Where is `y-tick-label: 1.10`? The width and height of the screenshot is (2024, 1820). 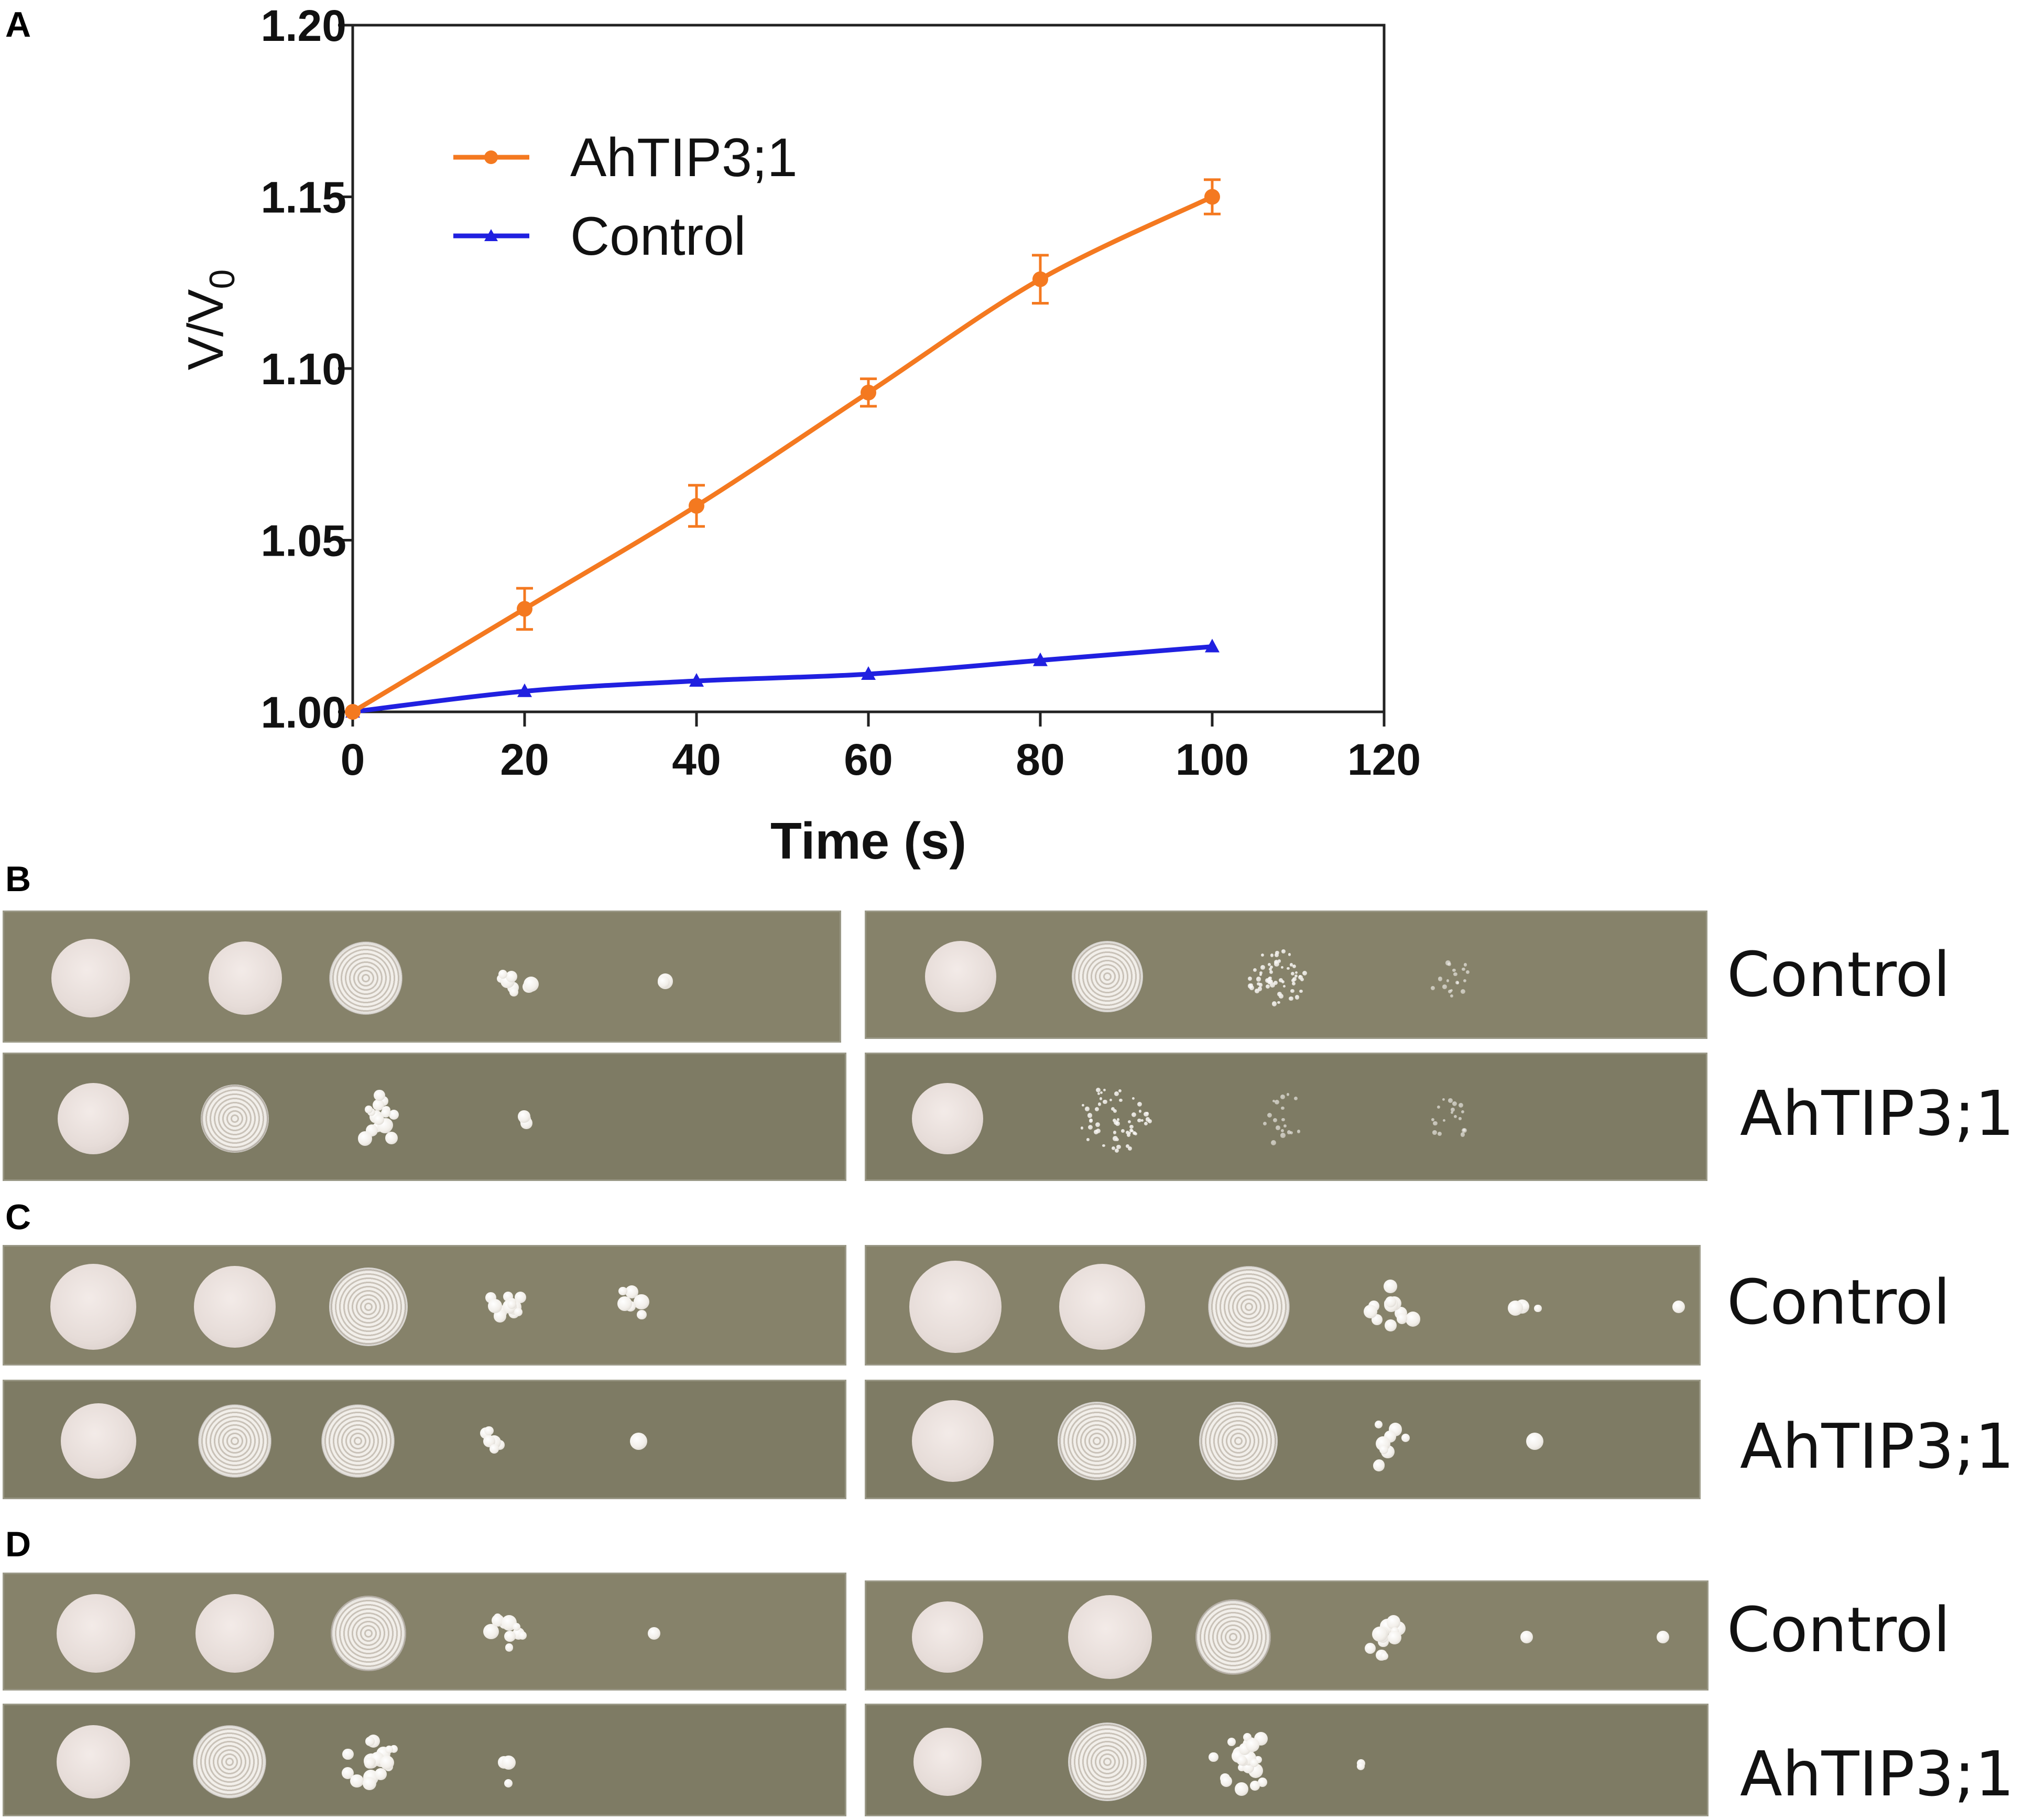
y-tick-label: 1.10 is located at coordinates (304, 369).